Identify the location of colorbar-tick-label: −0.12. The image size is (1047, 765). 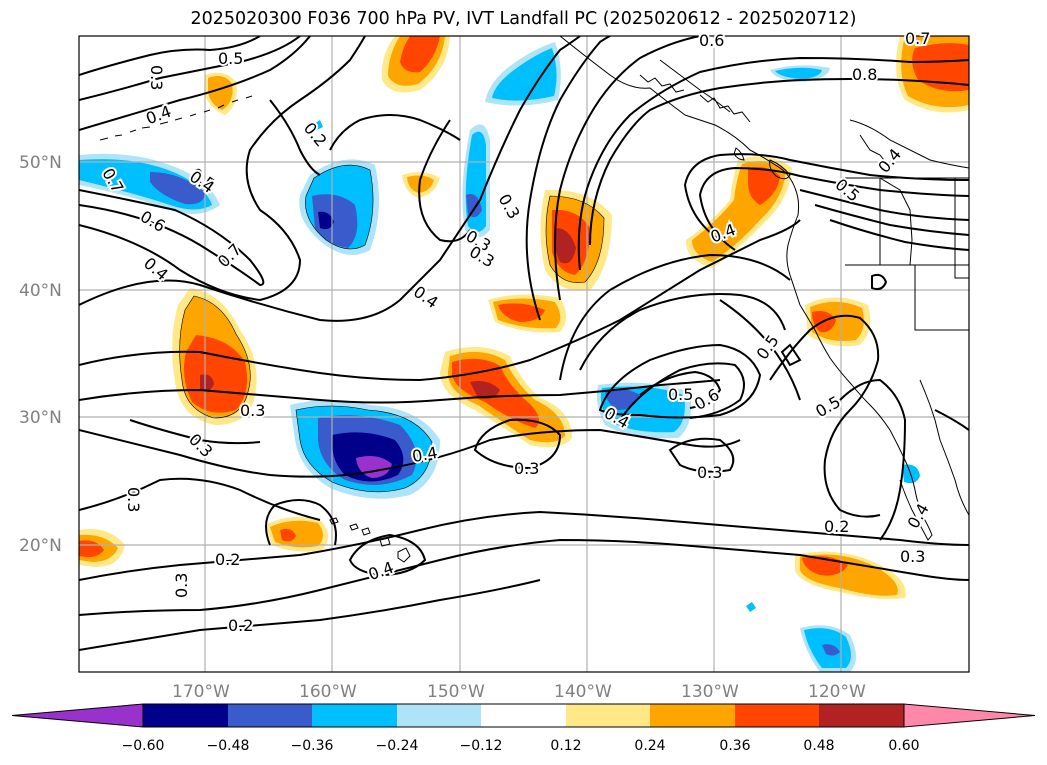
(481, 746).